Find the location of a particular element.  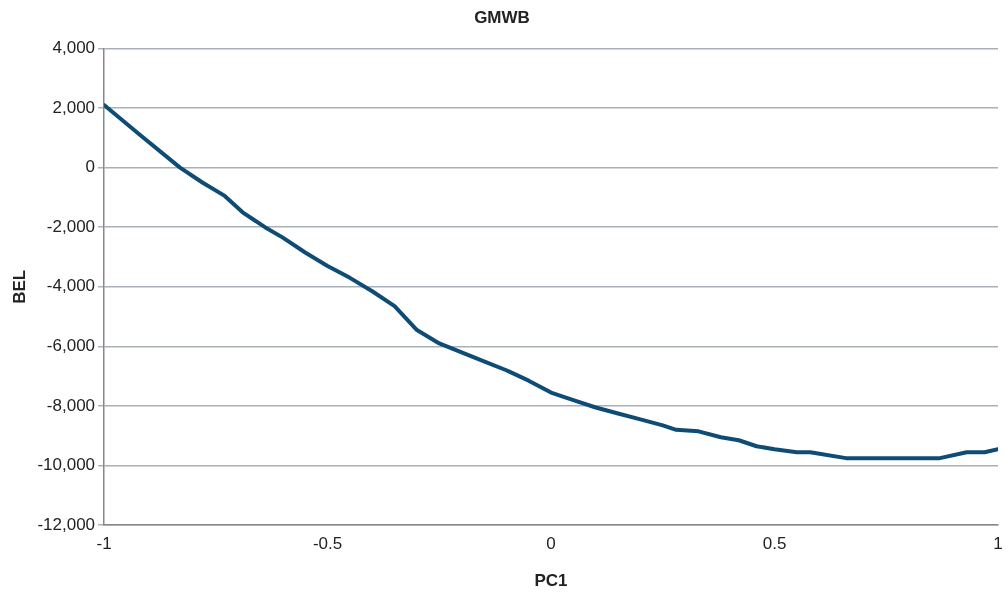

y-tick-label: -2,000 is located at coordinates (71, 226).